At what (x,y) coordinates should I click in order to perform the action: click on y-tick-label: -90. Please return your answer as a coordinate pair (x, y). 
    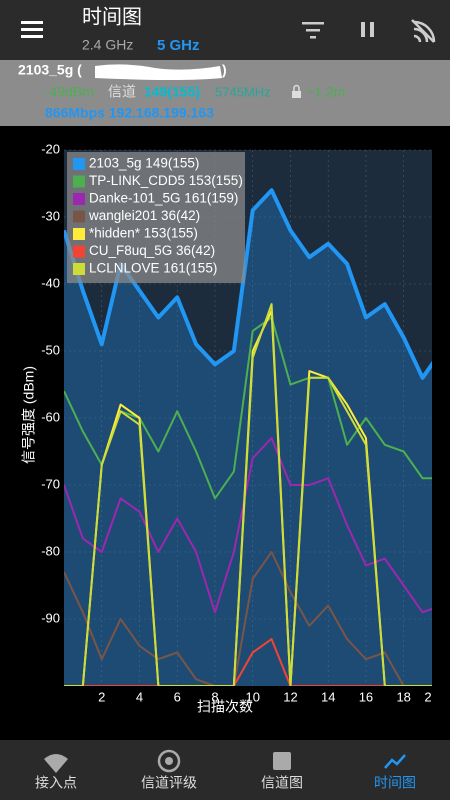
    Looking at the image, I should click on (50, 617).